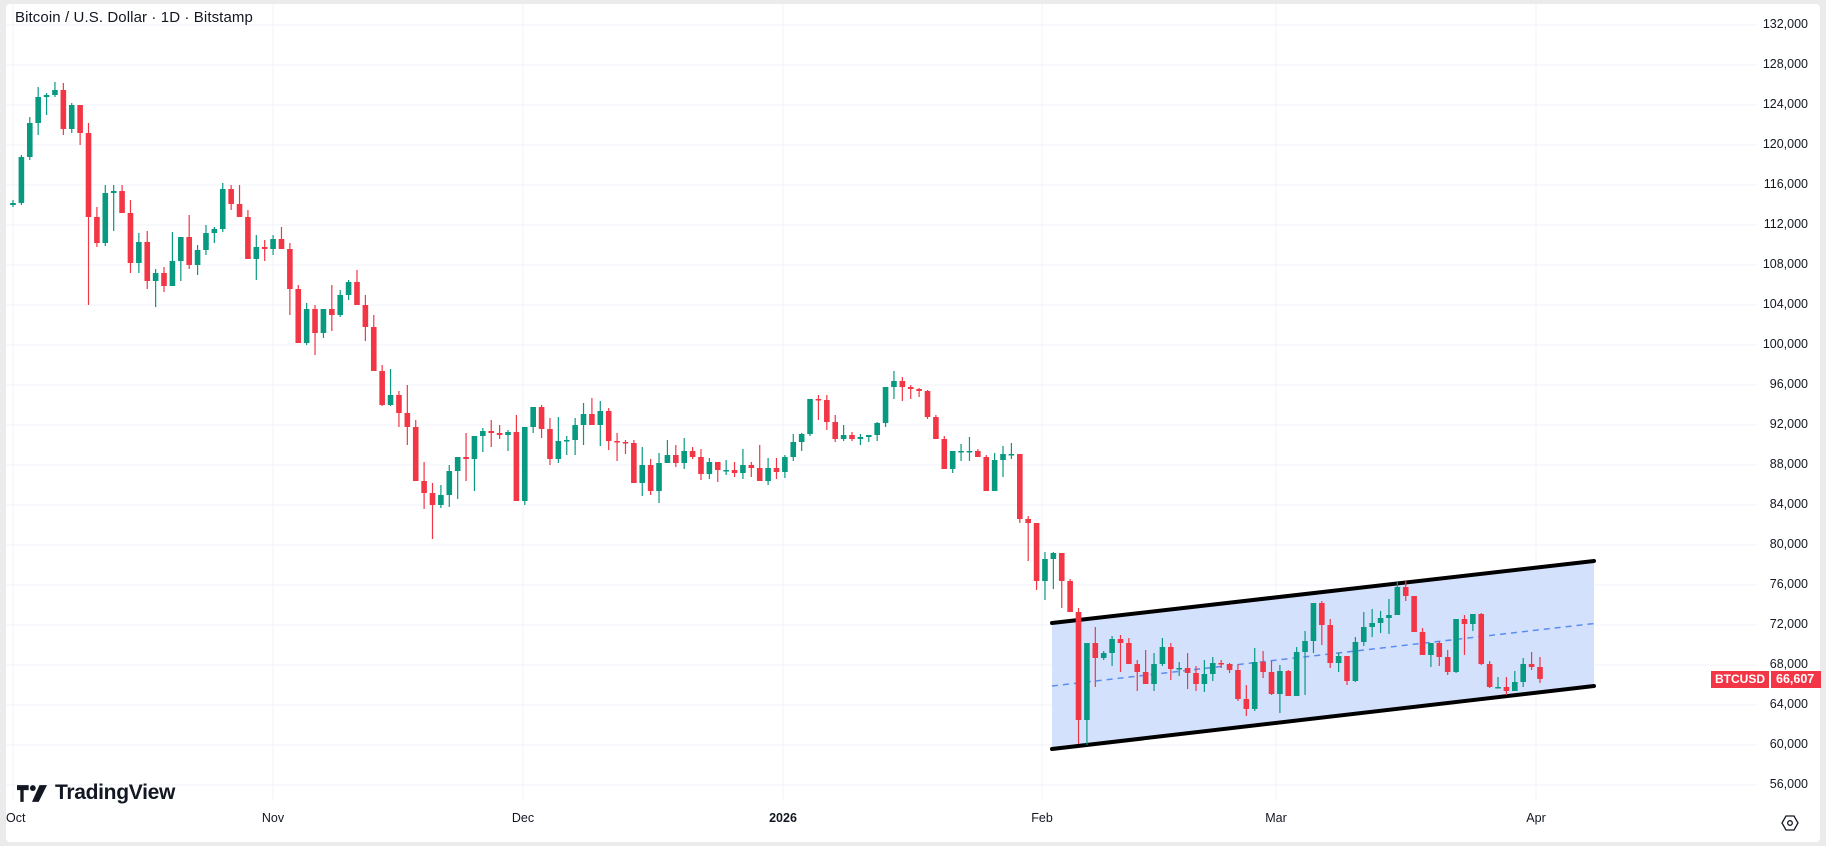 The image size is (1826, 846). What do you see at coordinates (1323, 655) in the screenshot?
I see `parallel-channel-drawing` at bounding box center [1323, 655].